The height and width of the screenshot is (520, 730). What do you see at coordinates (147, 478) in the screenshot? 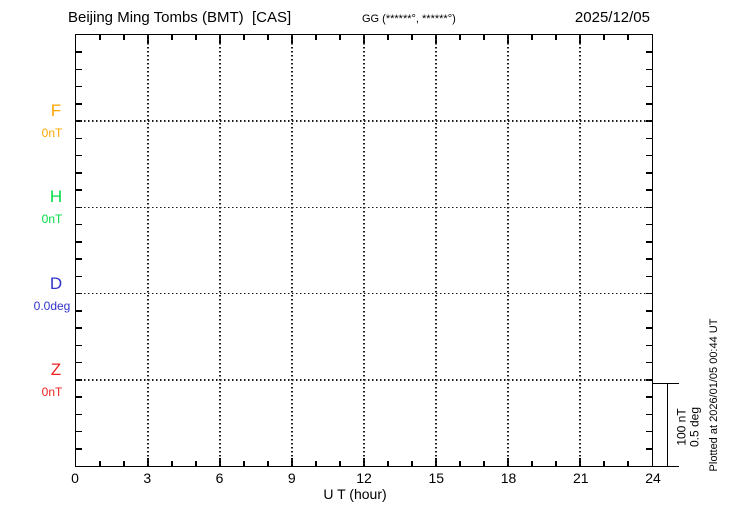
I see `x-tick-label: 3` at bounding box center [147, 478].